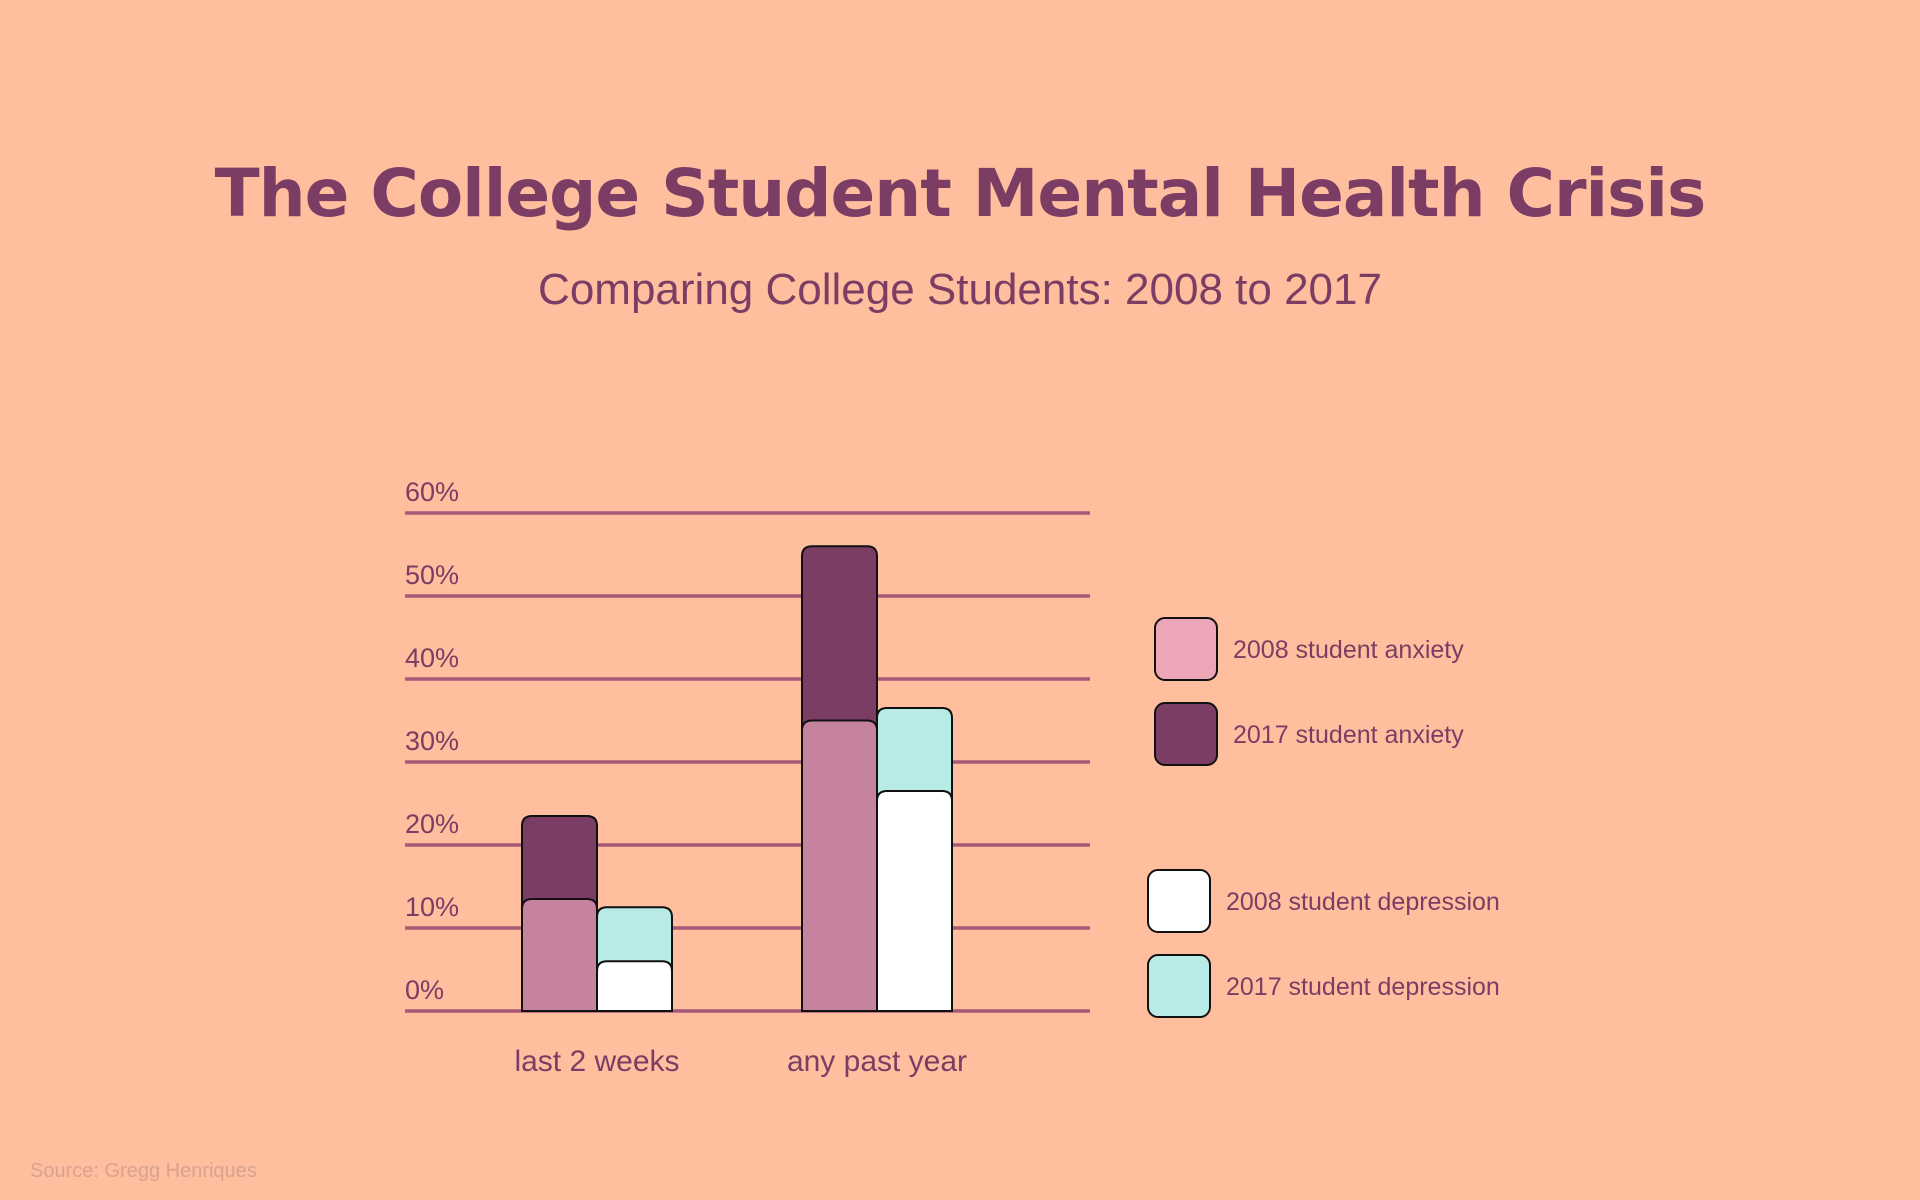 This screenshot has height=1200, width=1920. Describe the element at coordinates (1363, 902) in the screenshot. I see `legend-label: 2008 student depression` at that location.